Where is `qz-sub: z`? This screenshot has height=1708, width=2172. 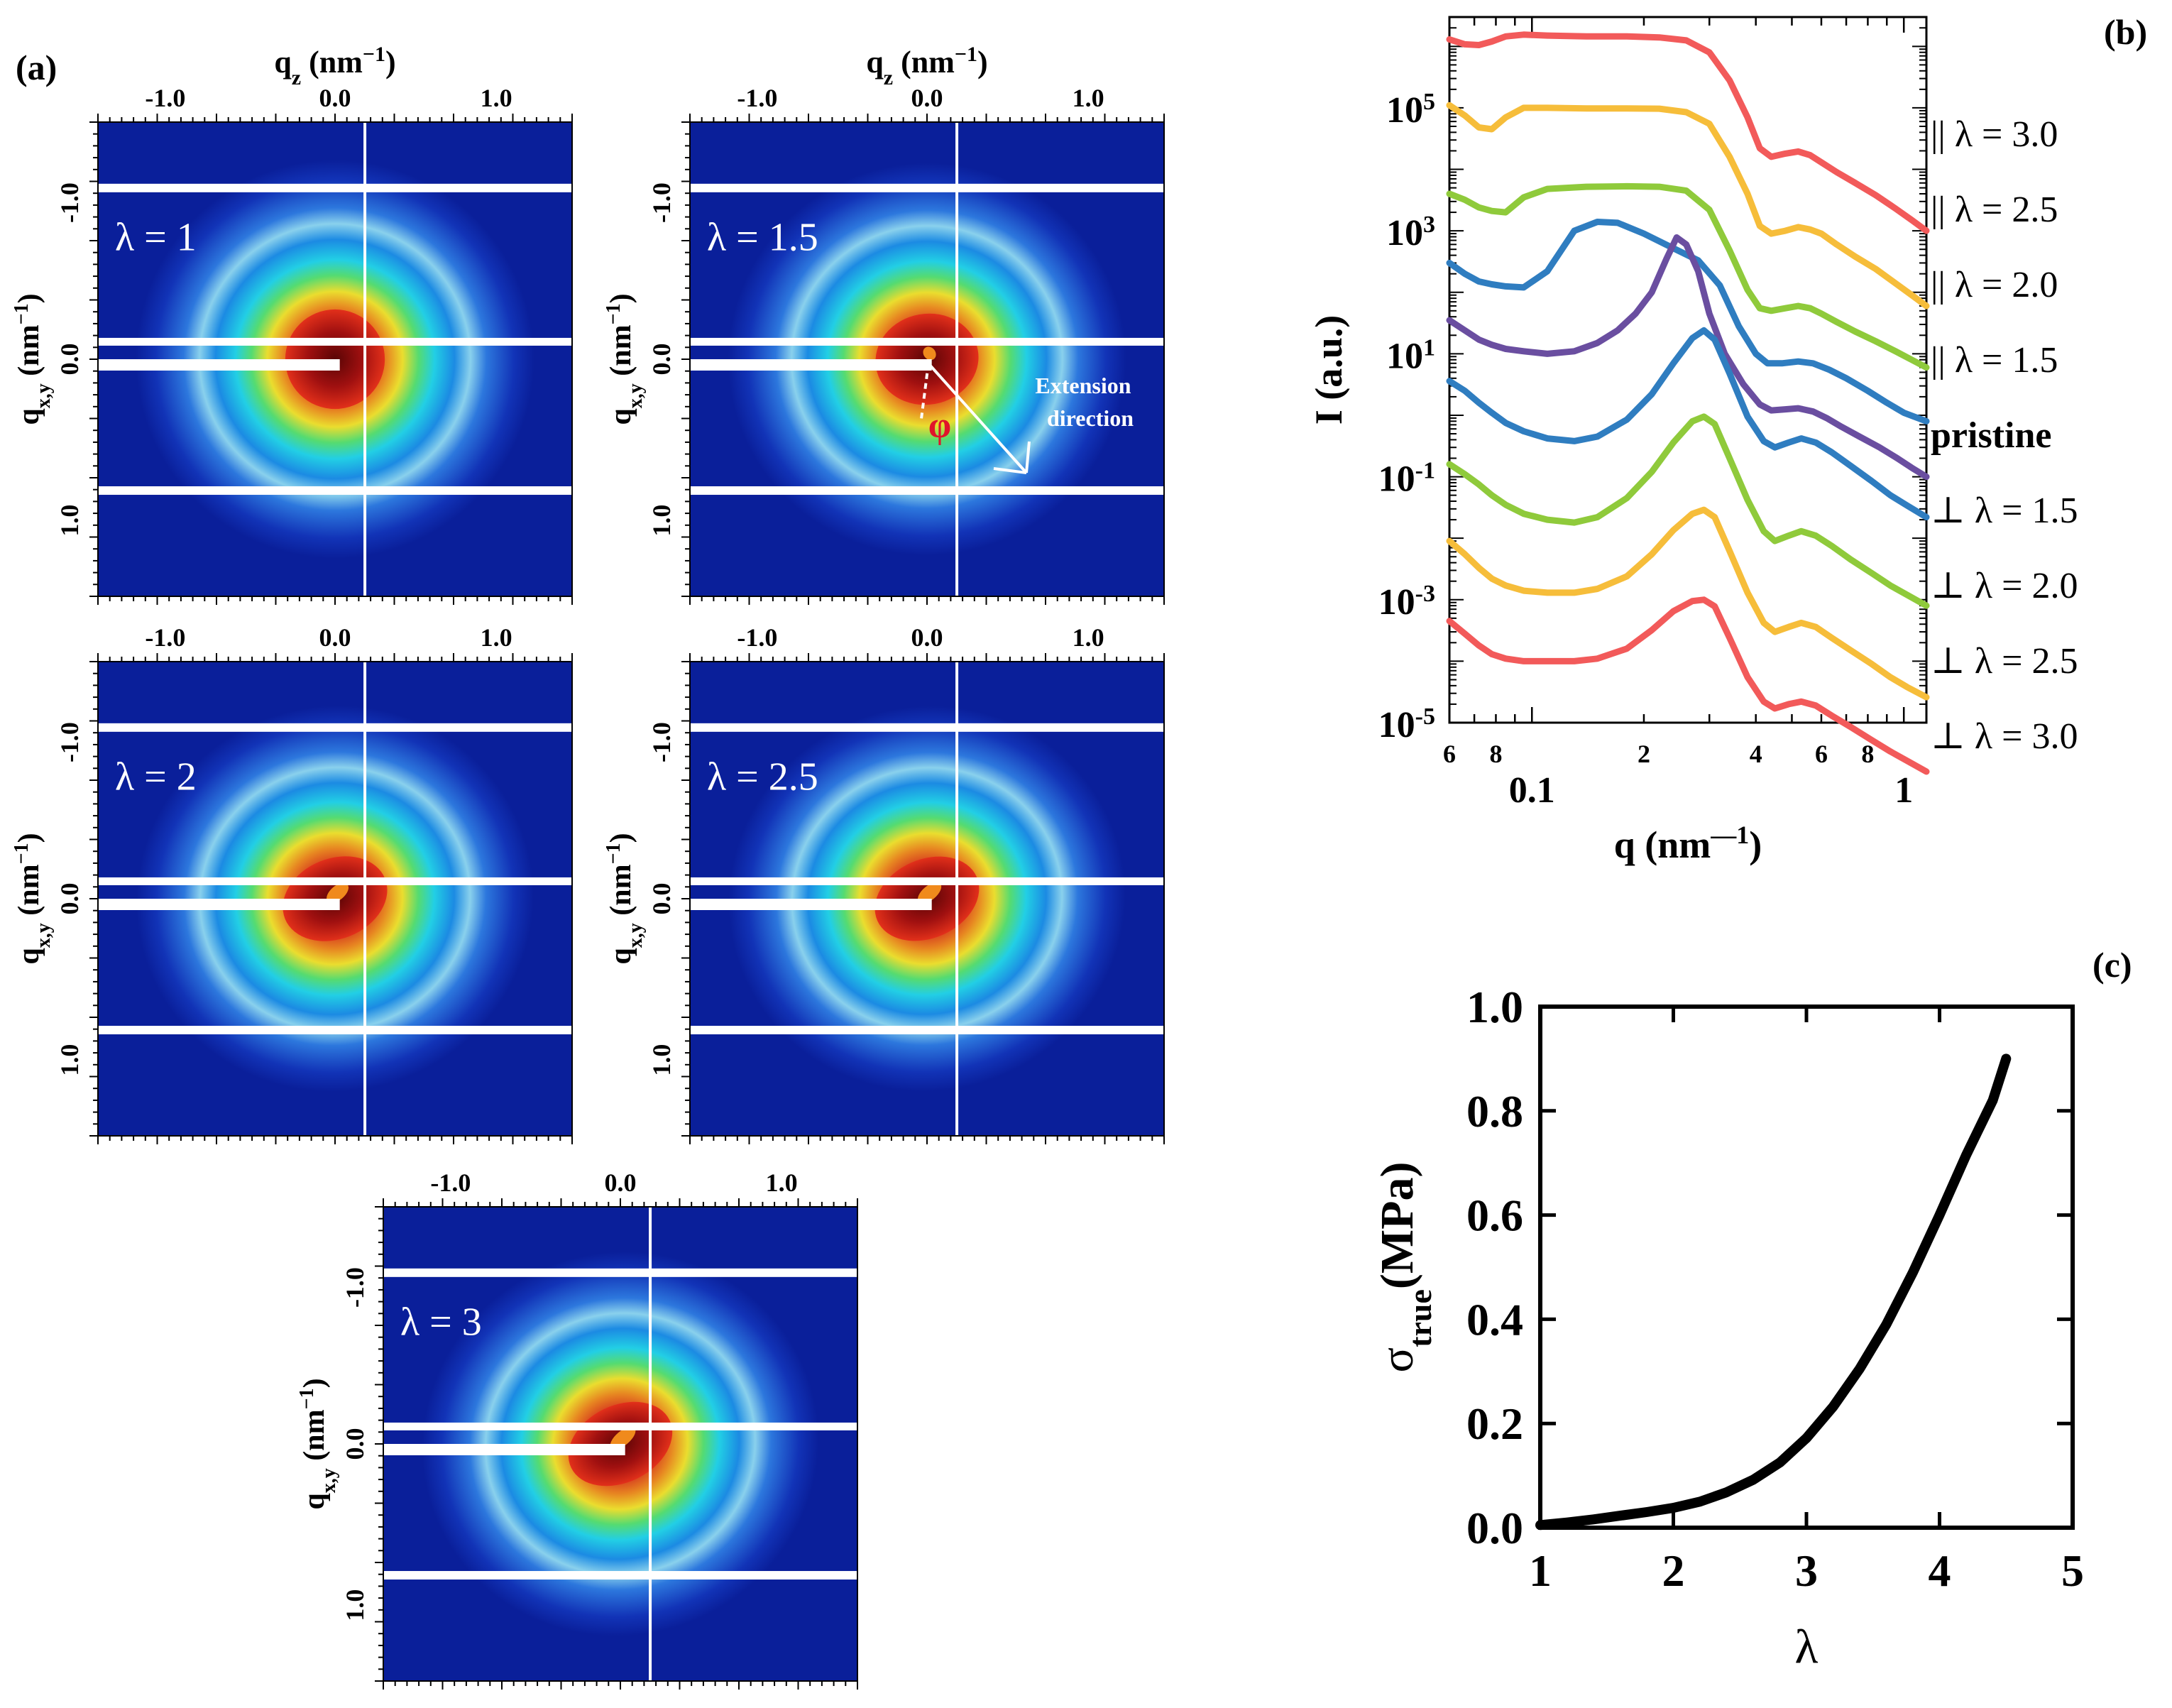 qz-sub: z is located at coordinates (296, 77).